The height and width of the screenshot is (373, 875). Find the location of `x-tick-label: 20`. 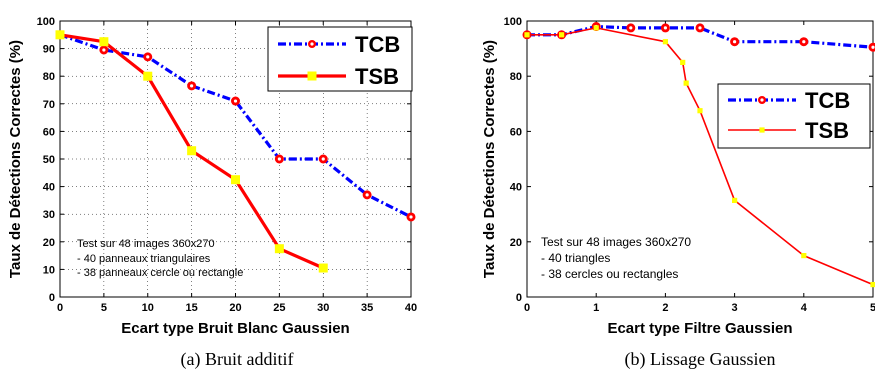

x-tick-label: 20 is located at coordinates (235, 308).